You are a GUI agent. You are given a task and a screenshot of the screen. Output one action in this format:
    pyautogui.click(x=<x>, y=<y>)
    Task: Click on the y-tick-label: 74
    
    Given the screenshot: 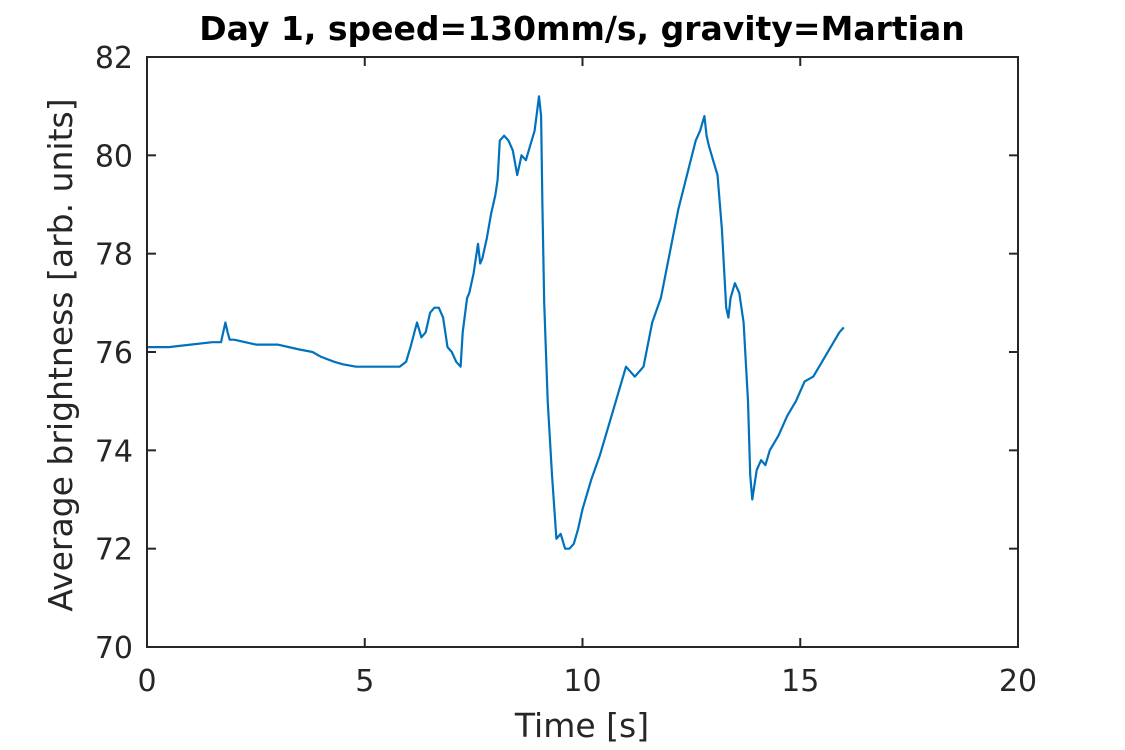 What is the action you would take?
    pyautogui.click(x=114, y=451)
    